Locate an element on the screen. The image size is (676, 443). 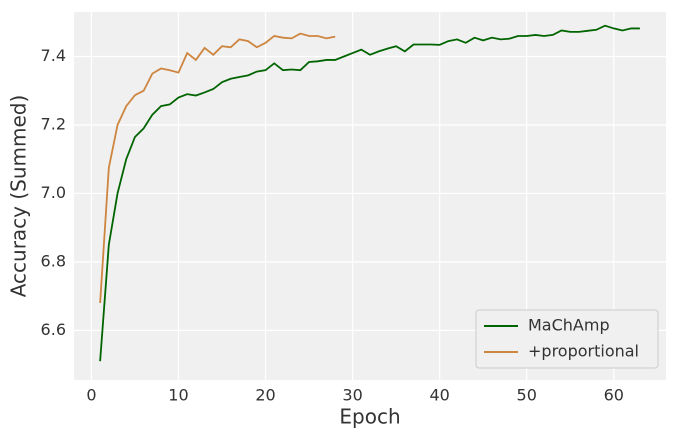
x-tick-label: 50 is located at coordinates (527, 395).